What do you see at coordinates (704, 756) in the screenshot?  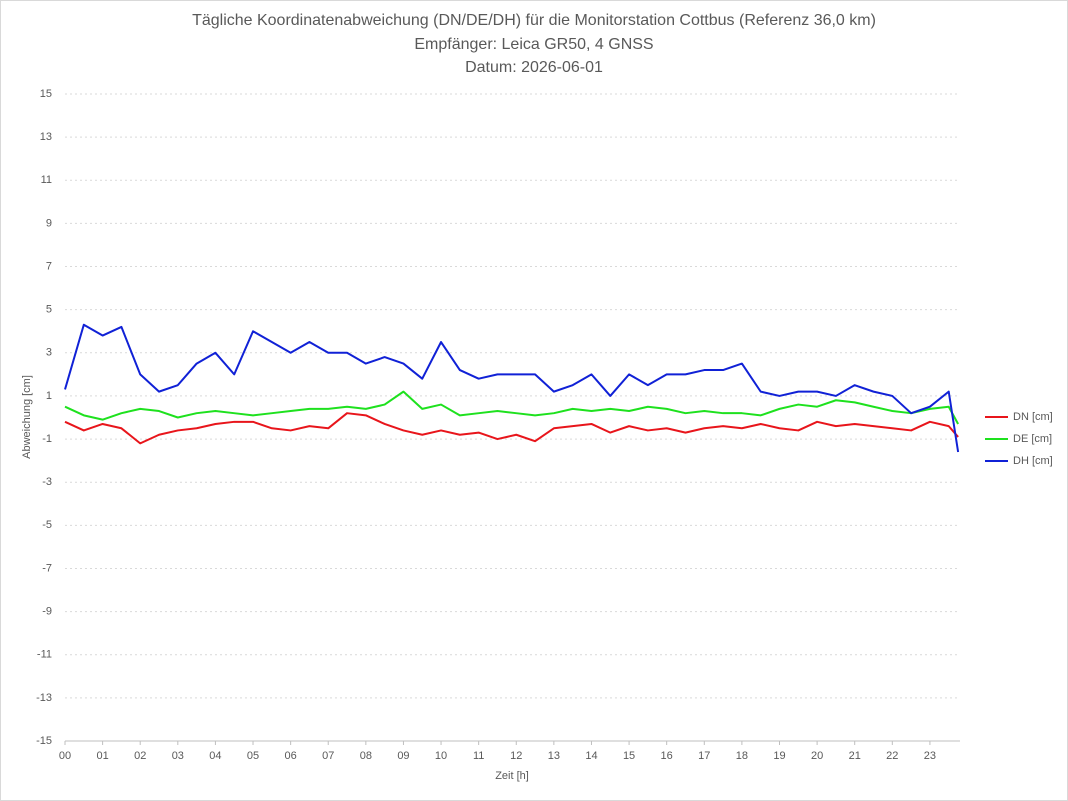 I see `x-tick-label: 17` at bounding box center [704, 756].